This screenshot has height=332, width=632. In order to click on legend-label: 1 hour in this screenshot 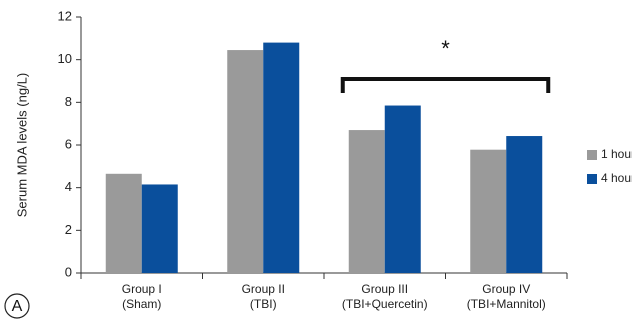, I will do `click(616, 154)`.